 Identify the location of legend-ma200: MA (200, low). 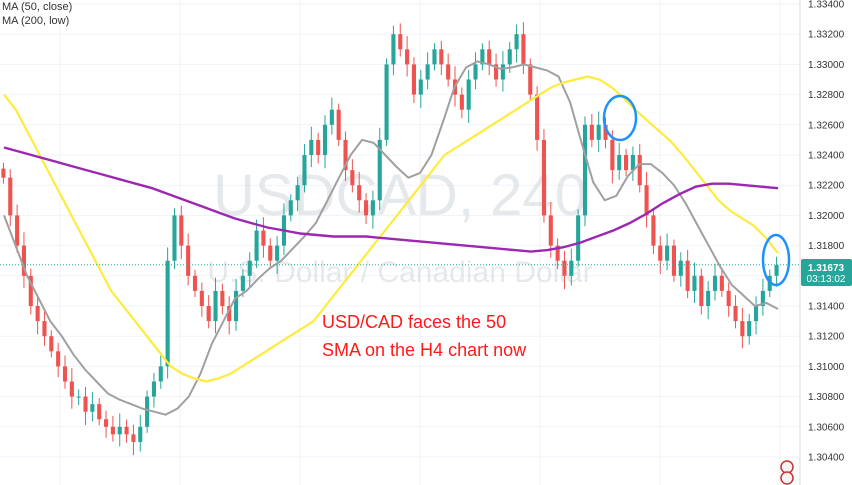
(36, 21).